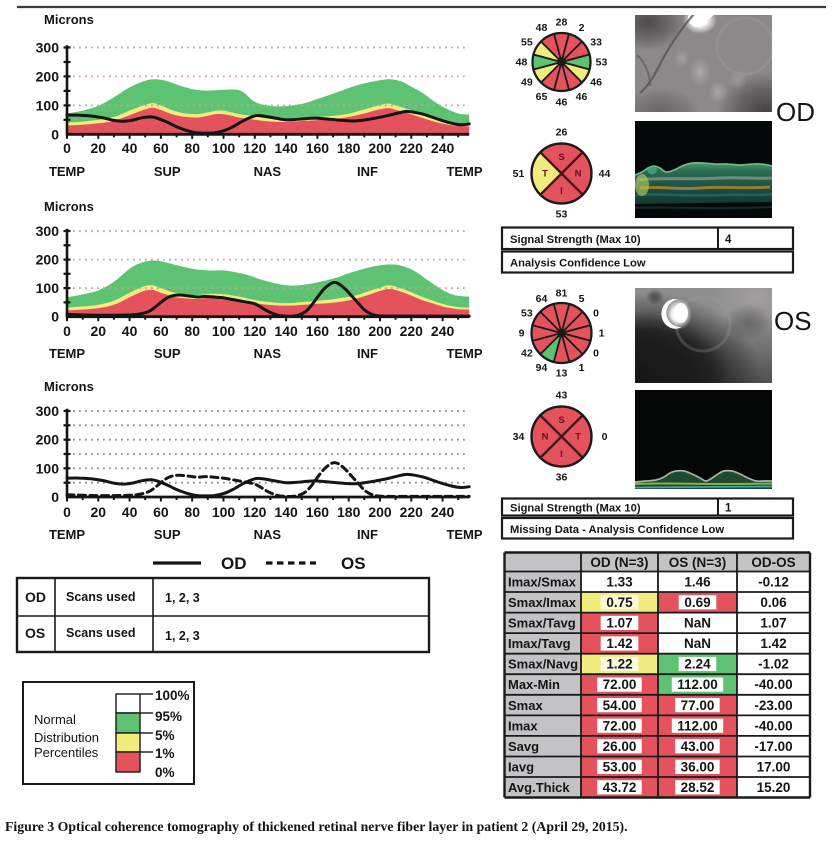 The width and height of the screenshot is (833, 845). Describe the element at coordinates (596, 43) in the screenshot. I see `svg-text: 33` at that location.